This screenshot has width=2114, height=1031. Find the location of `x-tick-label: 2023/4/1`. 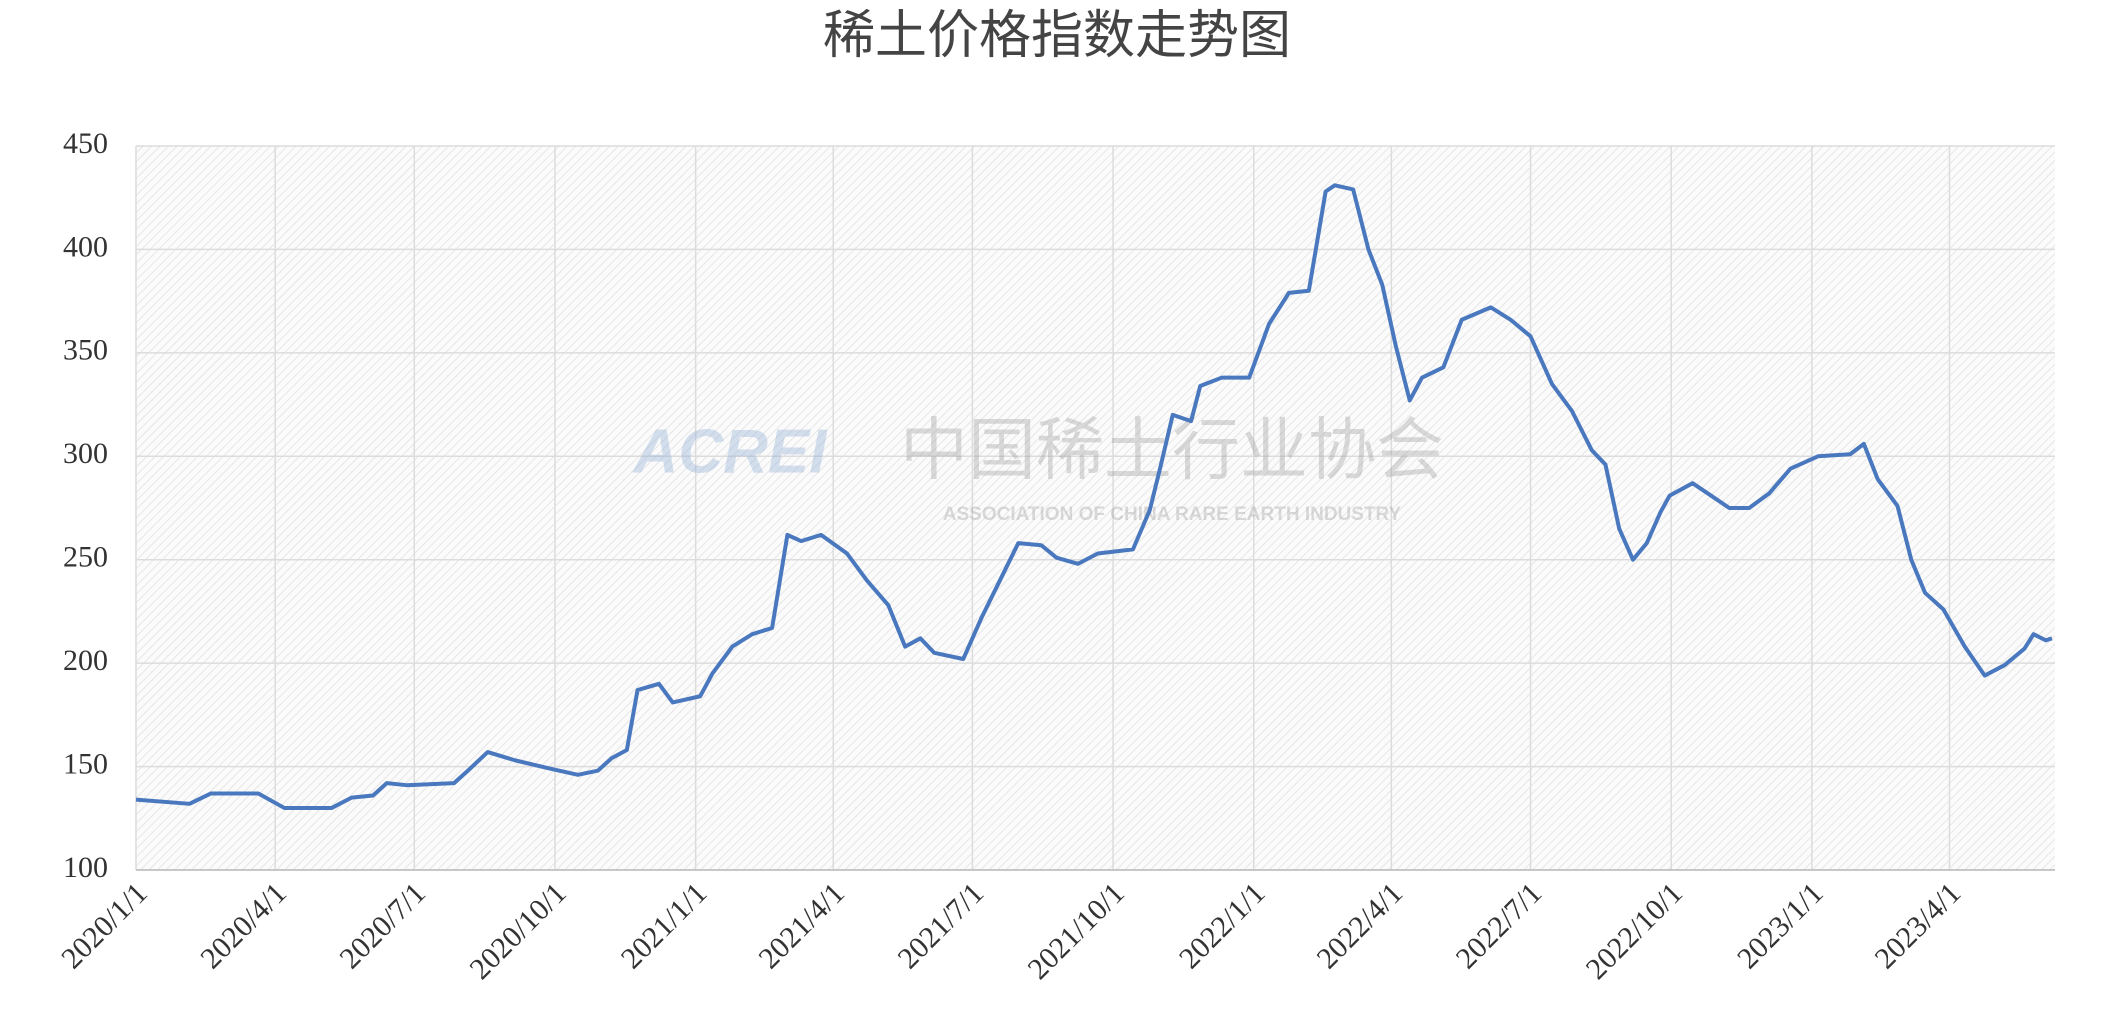

x-tick-label: 2023/4/1 is located at coordinates (1918, 925).